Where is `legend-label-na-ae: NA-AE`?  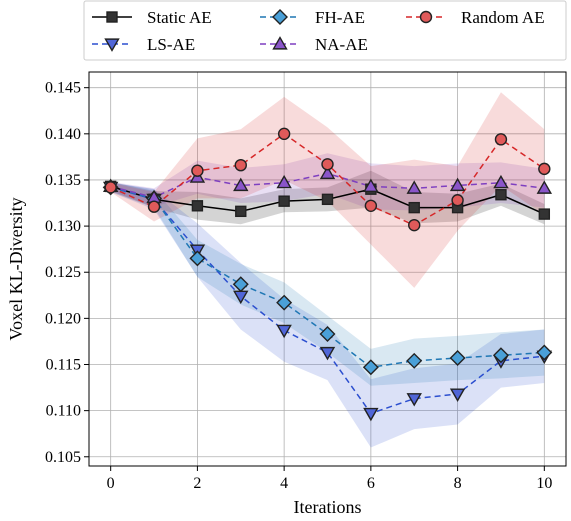
legend-label-na-ae: NA-AE is located at coordinates (341, 44).